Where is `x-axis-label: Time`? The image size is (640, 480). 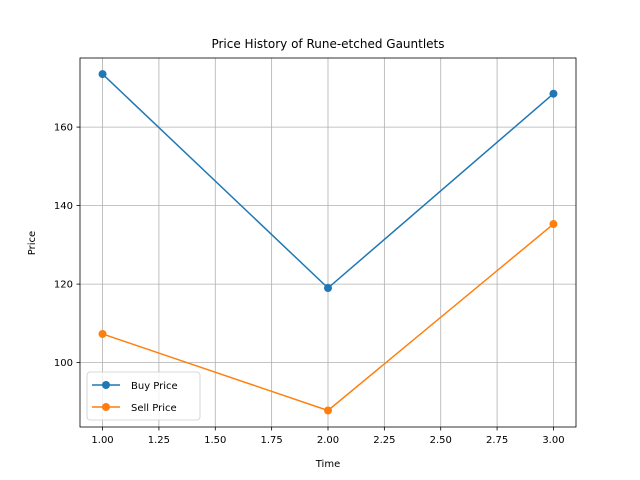 x-axis-label: Time is located at coordinates (327, 464).